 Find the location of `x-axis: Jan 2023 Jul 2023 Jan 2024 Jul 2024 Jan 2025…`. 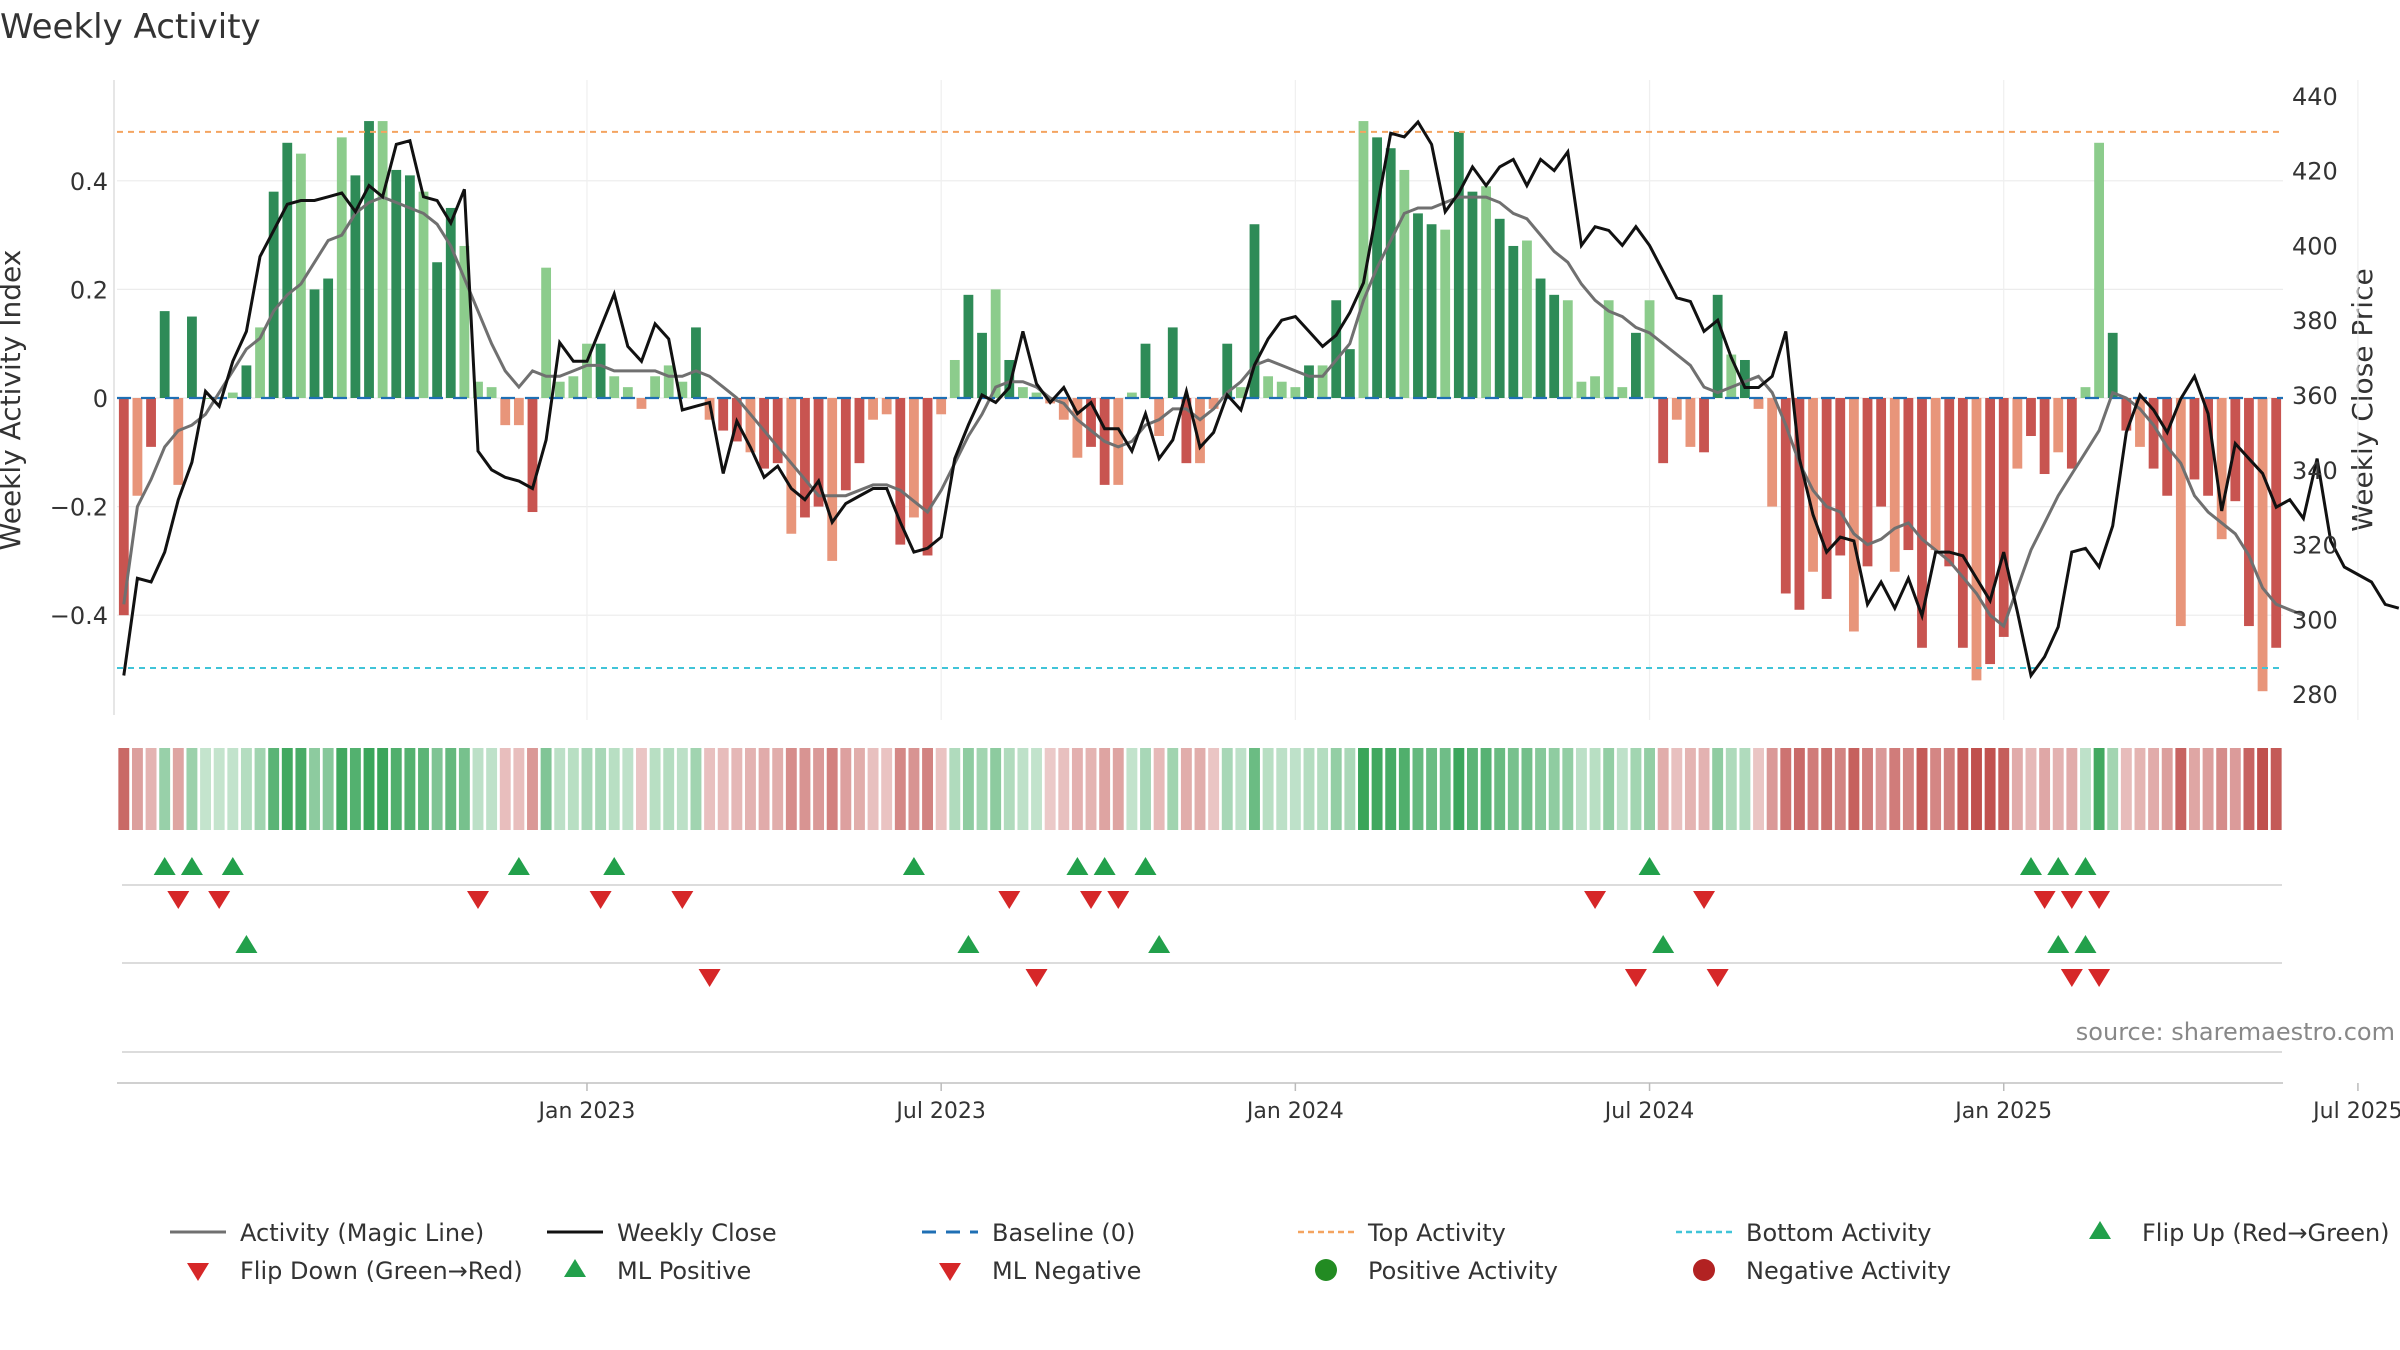

x-axis: Jan 2023 Jul 2023 Jan 2024 Jul 2024 Jan 2025… is located at coordinates (1258, 1103).